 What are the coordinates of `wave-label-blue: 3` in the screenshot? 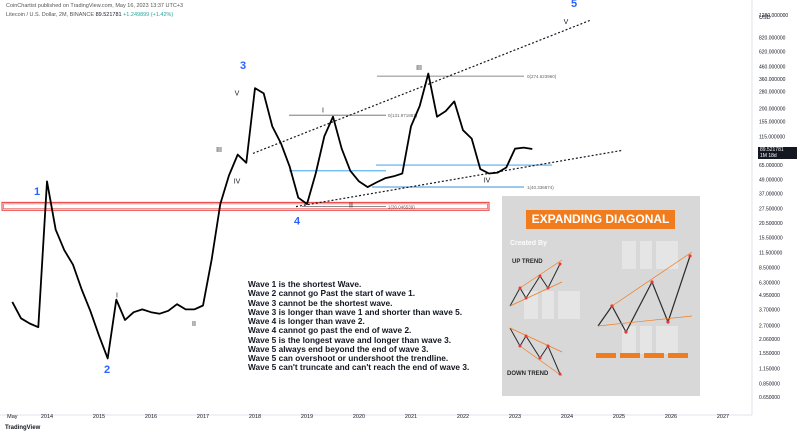 It's located at (243, 66).